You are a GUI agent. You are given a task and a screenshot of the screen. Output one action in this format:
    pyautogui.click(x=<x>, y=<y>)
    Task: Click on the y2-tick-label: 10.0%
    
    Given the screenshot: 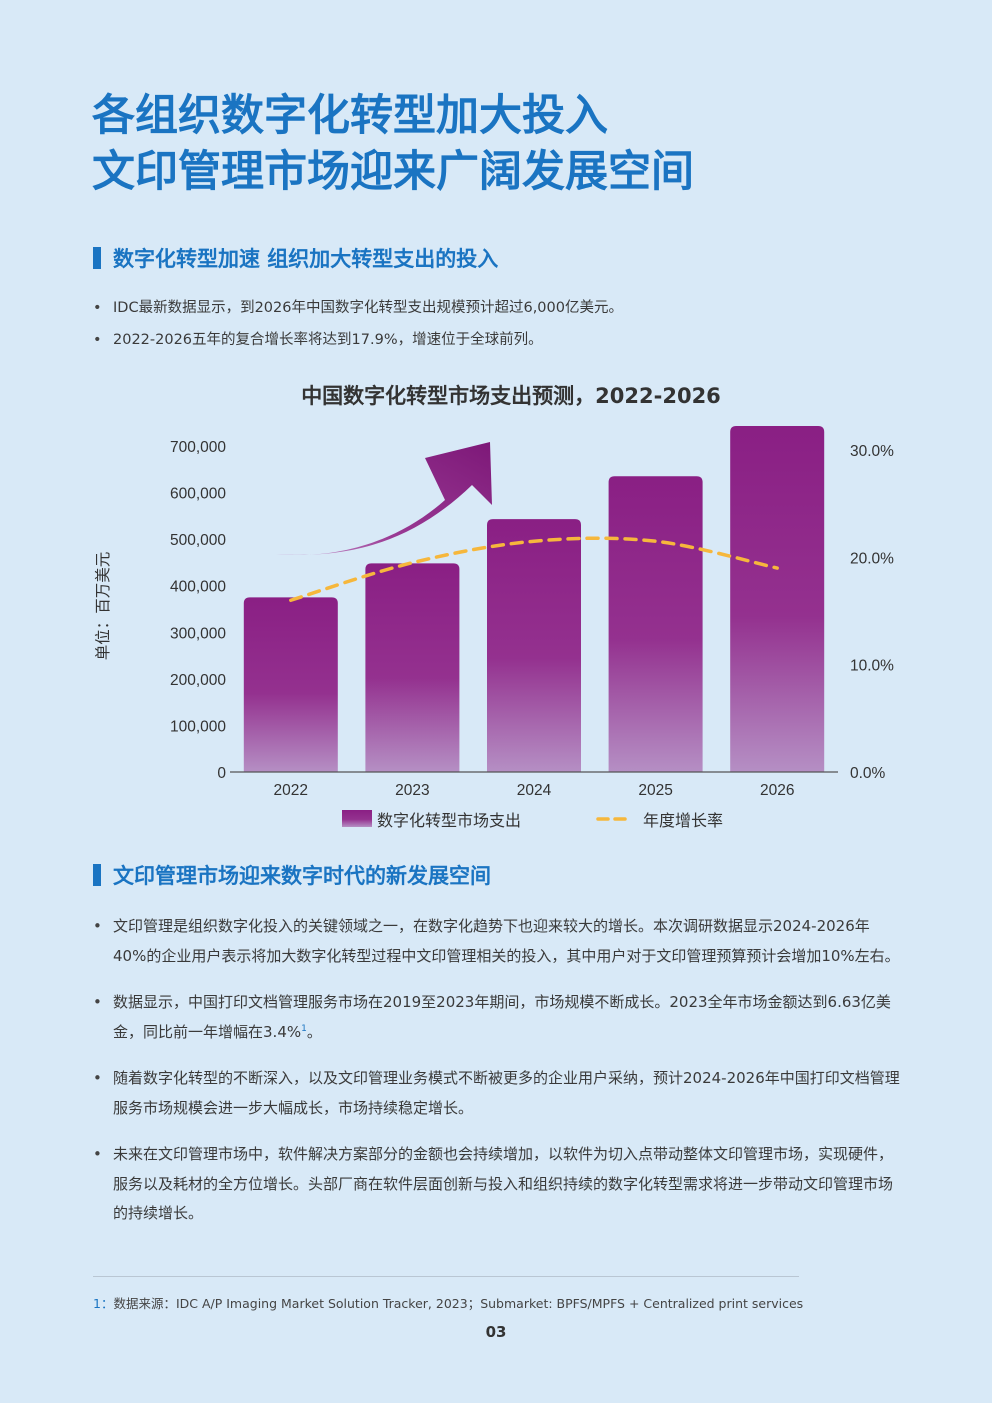 What is the action you would take?
    pyautogui.click(x=872, y=666)
    